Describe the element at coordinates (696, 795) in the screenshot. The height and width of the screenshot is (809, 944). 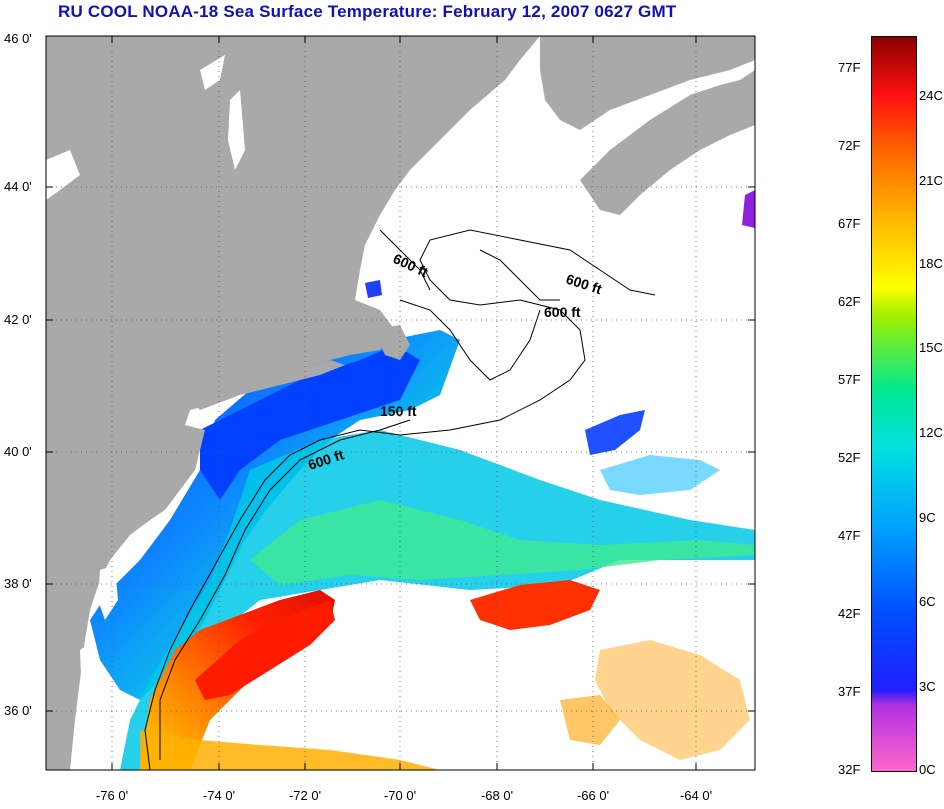
I see `lon-label-64: -64 0'` at that location.